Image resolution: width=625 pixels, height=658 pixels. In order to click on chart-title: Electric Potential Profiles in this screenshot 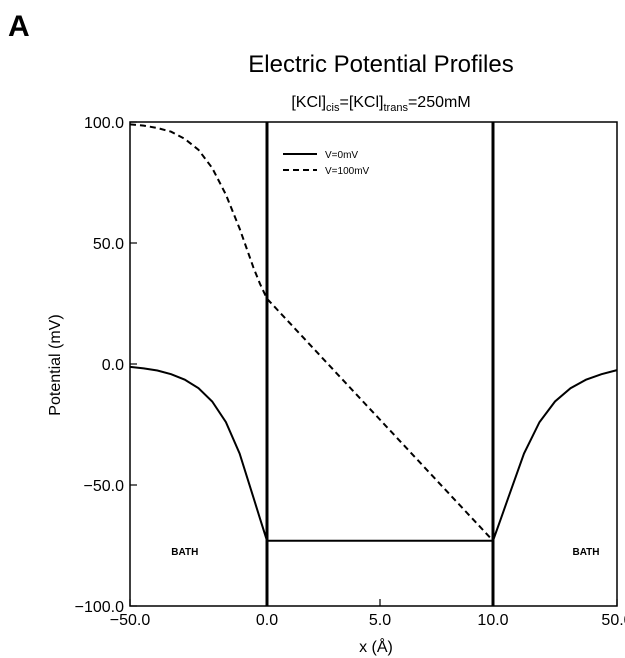, I will do `click(380, 64)`.